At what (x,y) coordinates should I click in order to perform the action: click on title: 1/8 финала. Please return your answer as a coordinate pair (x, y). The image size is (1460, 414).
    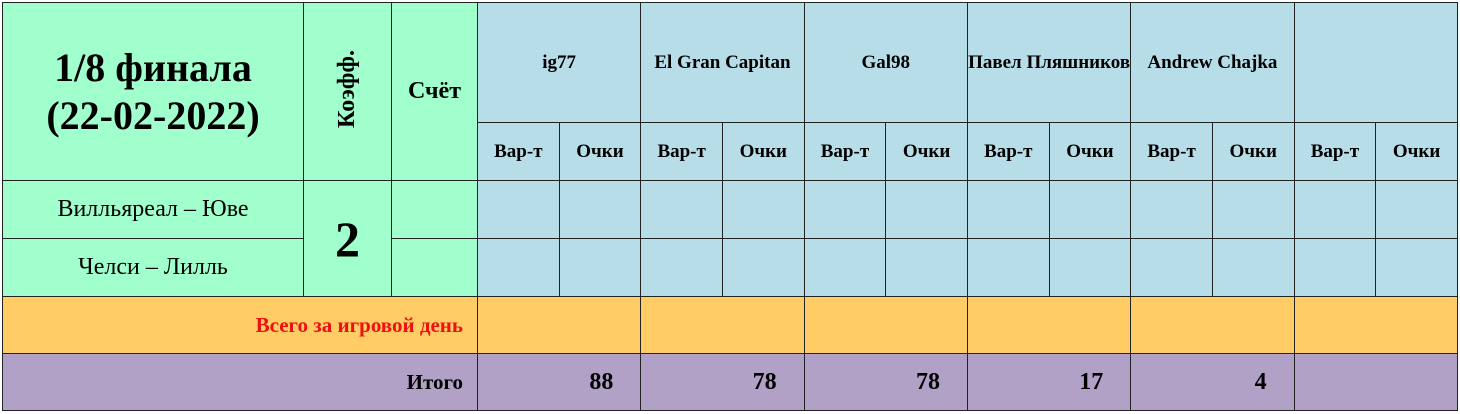
    Looking at the image, I should click on (153, 67).